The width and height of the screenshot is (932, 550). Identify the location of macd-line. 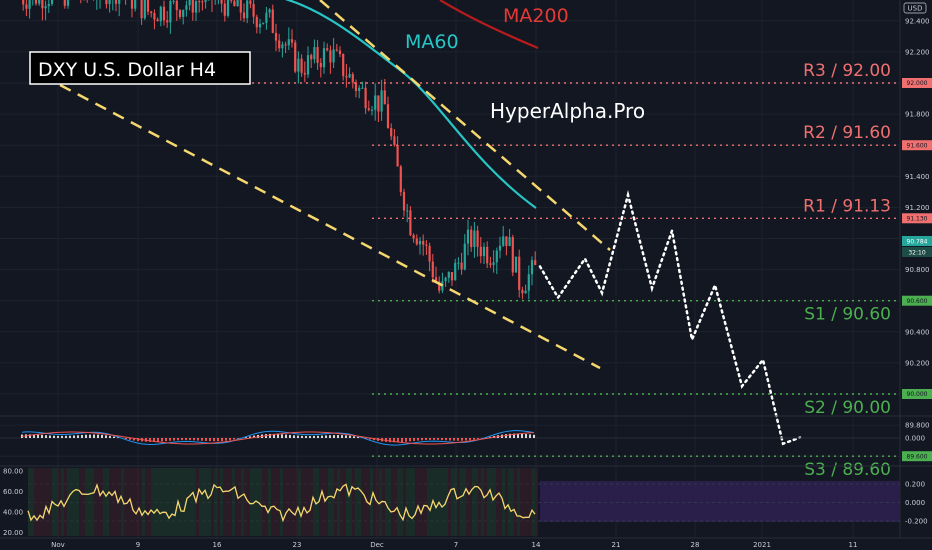
(278, 438).